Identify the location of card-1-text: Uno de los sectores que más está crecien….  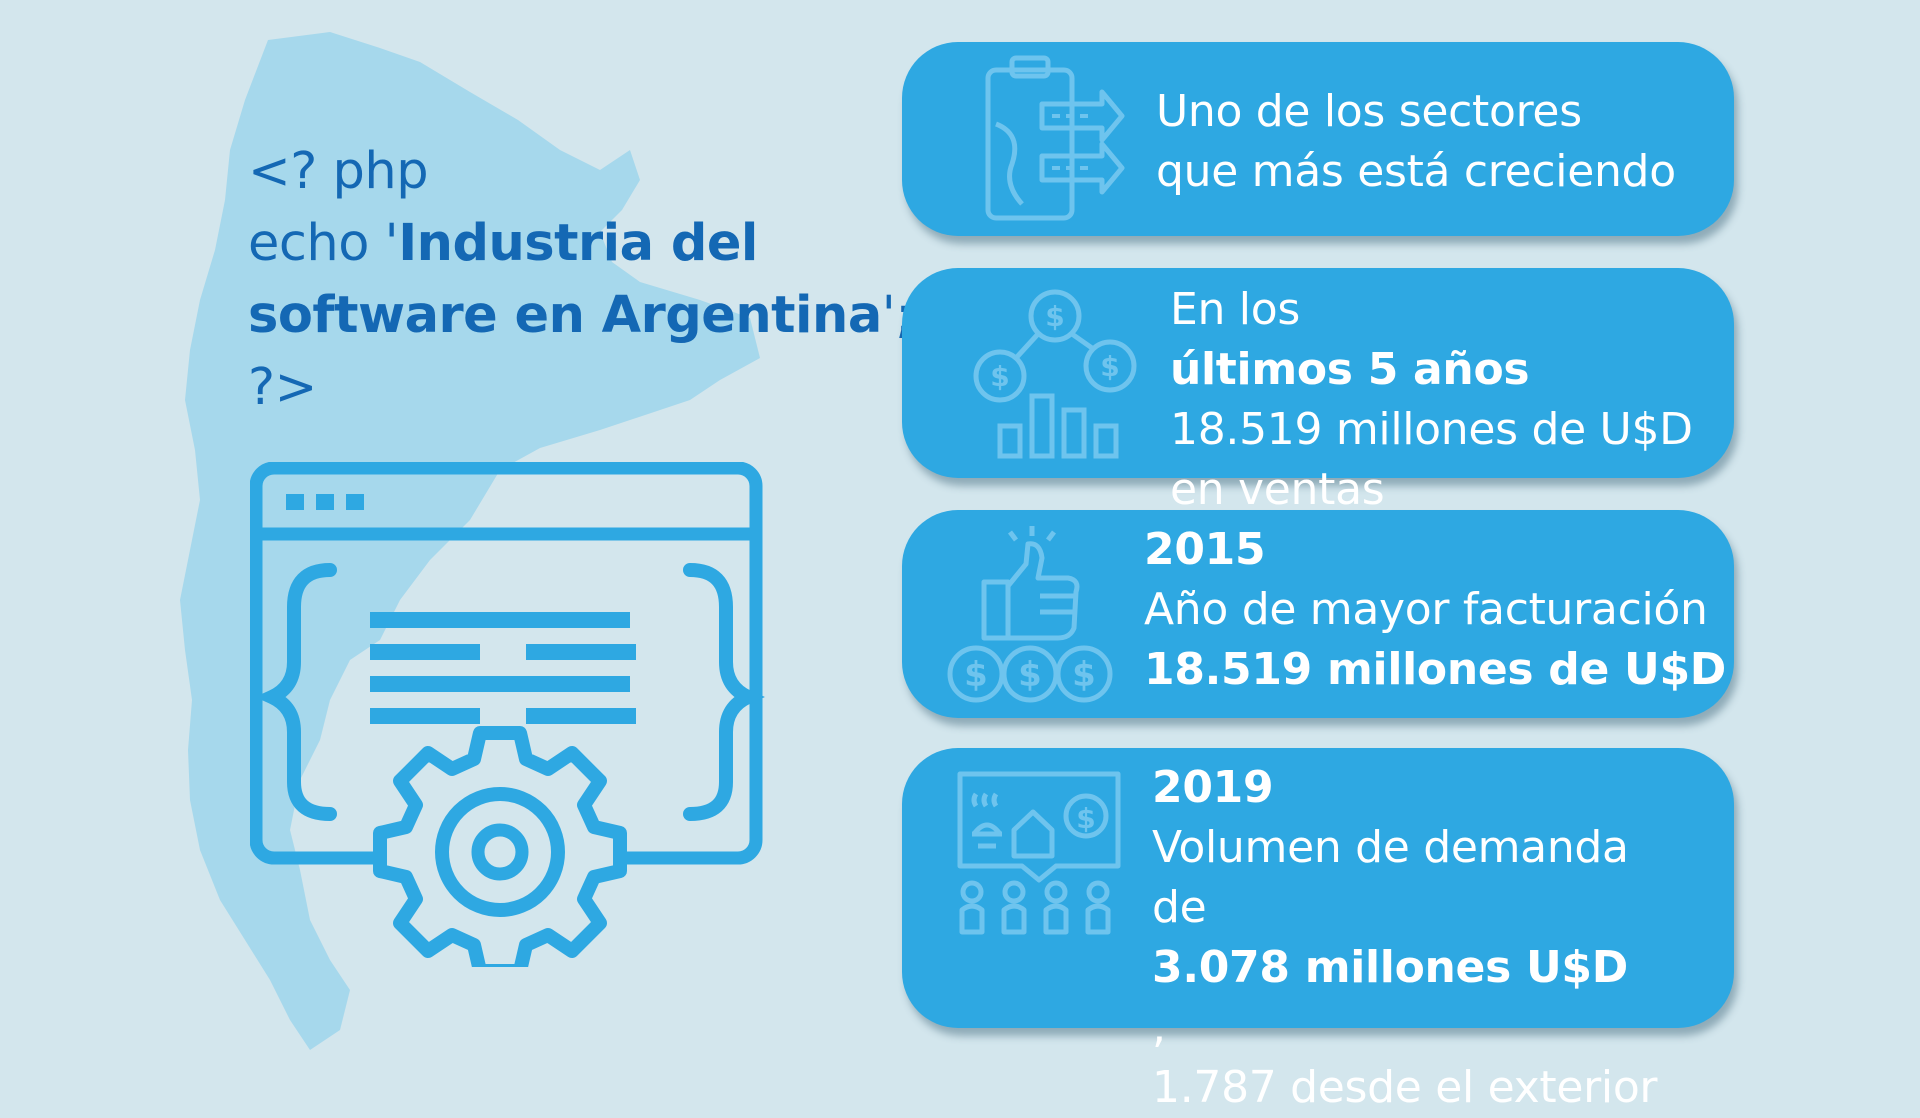
(1416, 142).